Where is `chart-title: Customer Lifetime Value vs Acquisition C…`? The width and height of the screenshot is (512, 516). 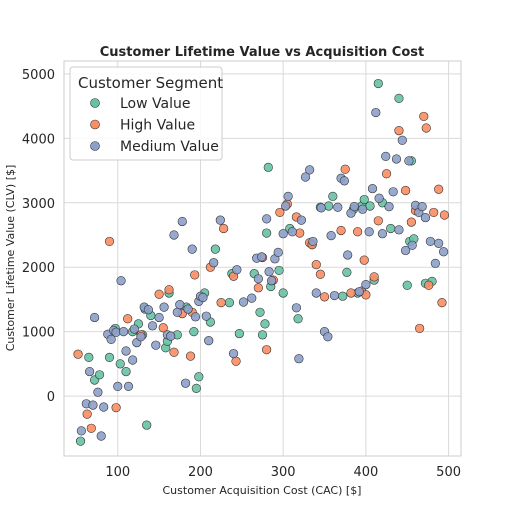 chart-title: Customer Lifetime Value vs Acquisition C… is located at coordinates (262, 52).